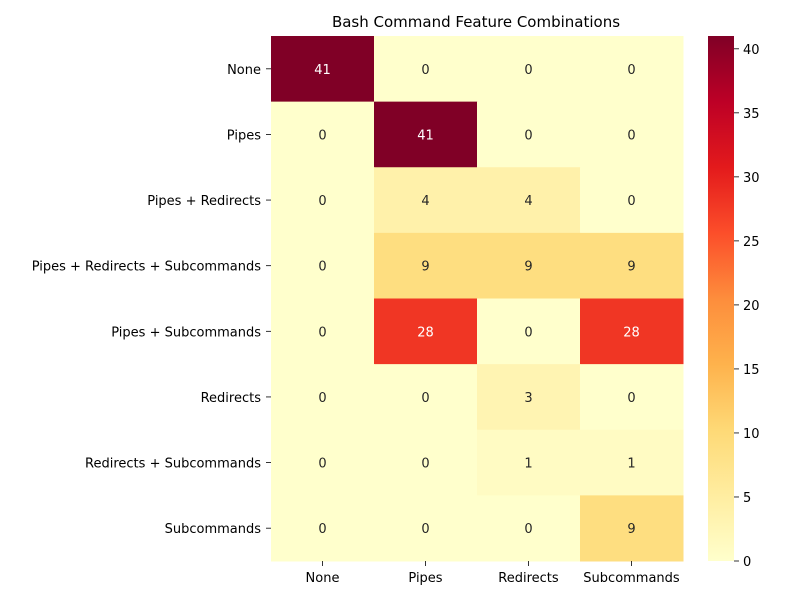 The height and width of the screenshot is (600, 800). I want to click on y-tick-label: Pipes + Subcommands, so click(186, 332).